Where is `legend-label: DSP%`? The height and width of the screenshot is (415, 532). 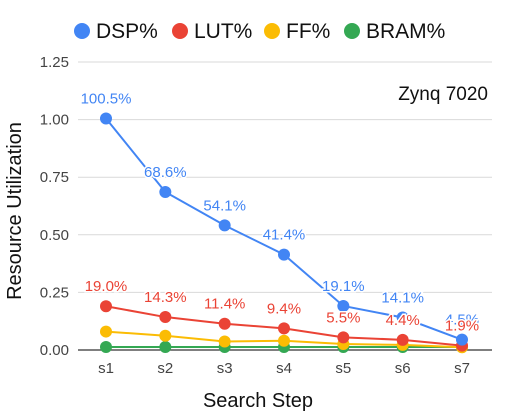 legend-label: DSP% is located at coordinates (127, 31).